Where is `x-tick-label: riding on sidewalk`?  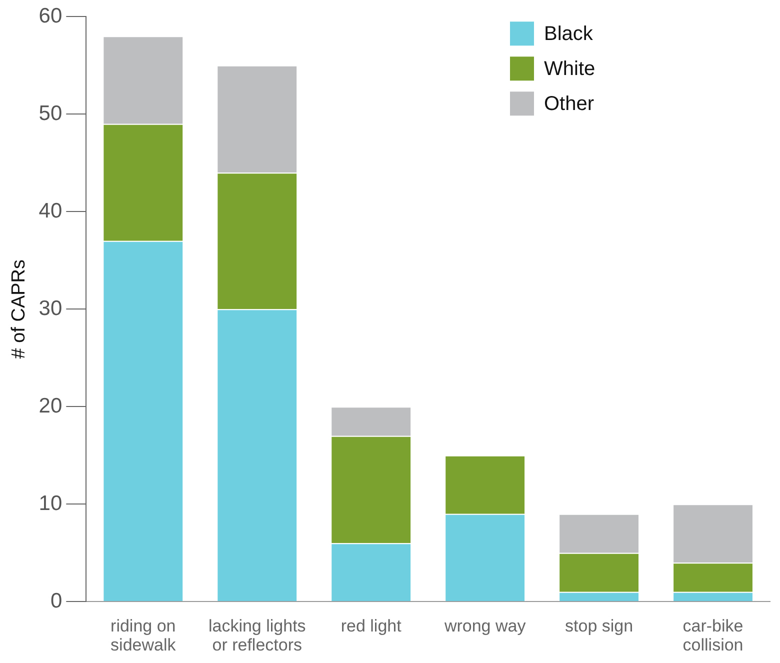
x-tick-label: riding on sidewalk is located at coordinates (143, 635).